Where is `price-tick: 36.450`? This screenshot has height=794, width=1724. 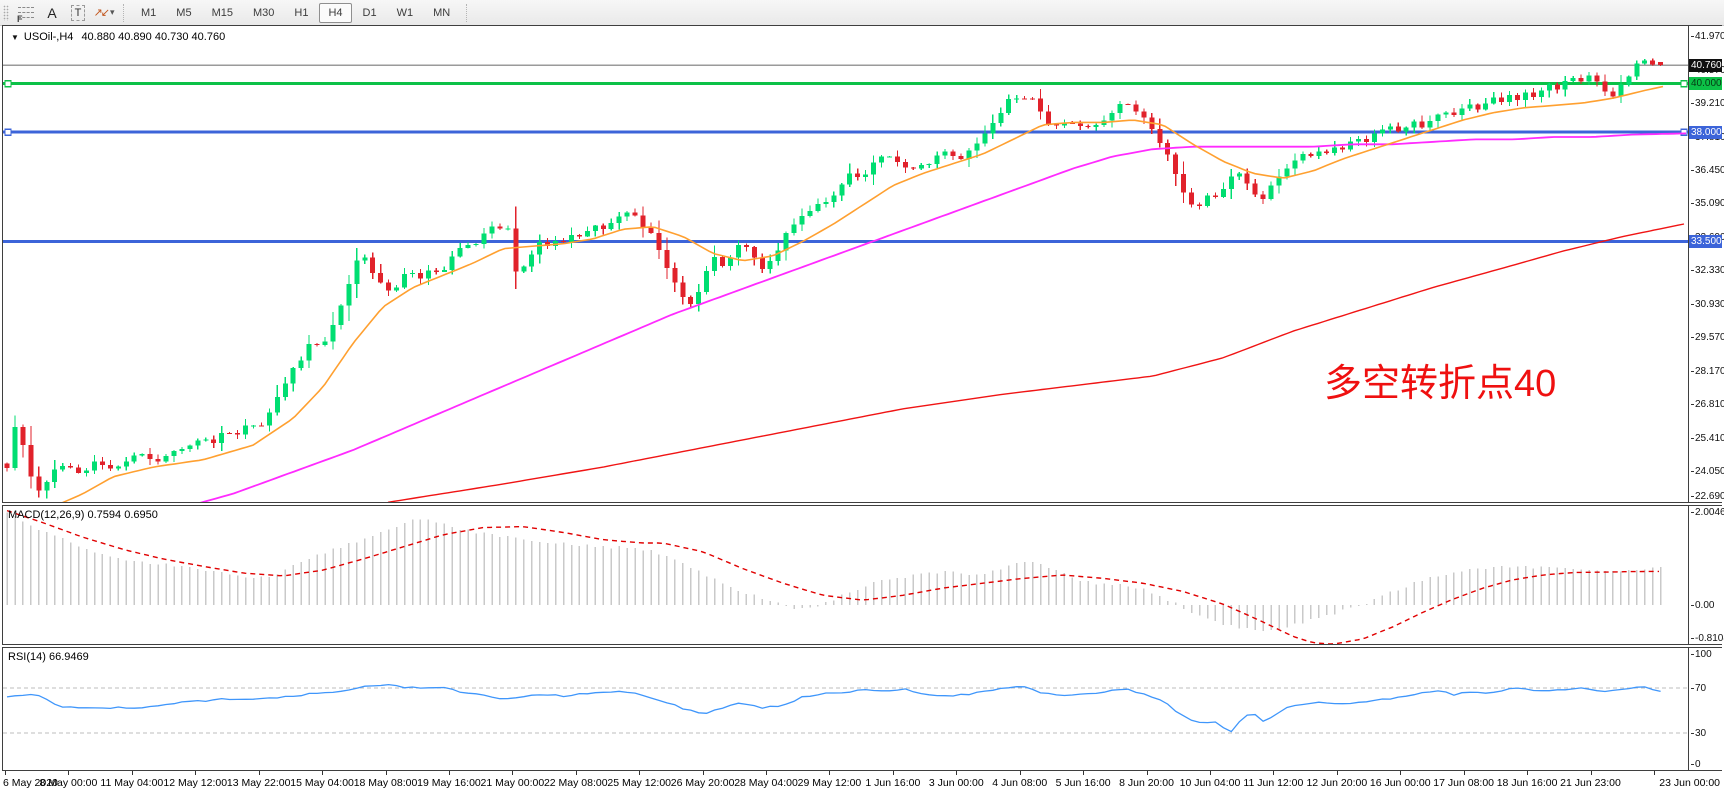 price-tick: 36.450 is located at coordinates (1707, 170).